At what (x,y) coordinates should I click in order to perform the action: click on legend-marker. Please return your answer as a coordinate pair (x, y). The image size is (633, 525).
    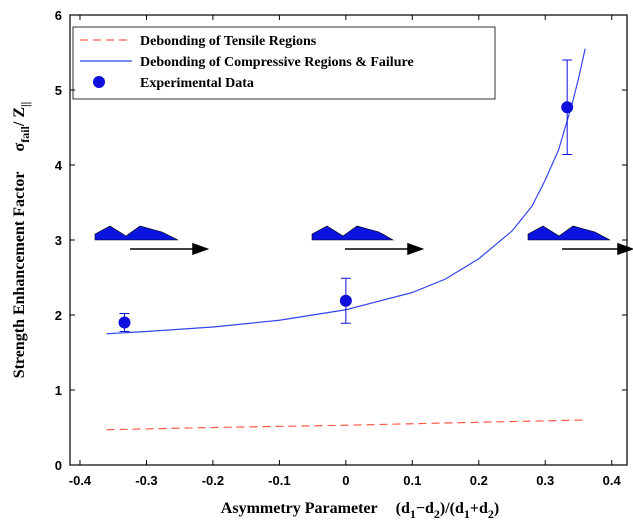
    Looking at the image, I should click on (99, 82).